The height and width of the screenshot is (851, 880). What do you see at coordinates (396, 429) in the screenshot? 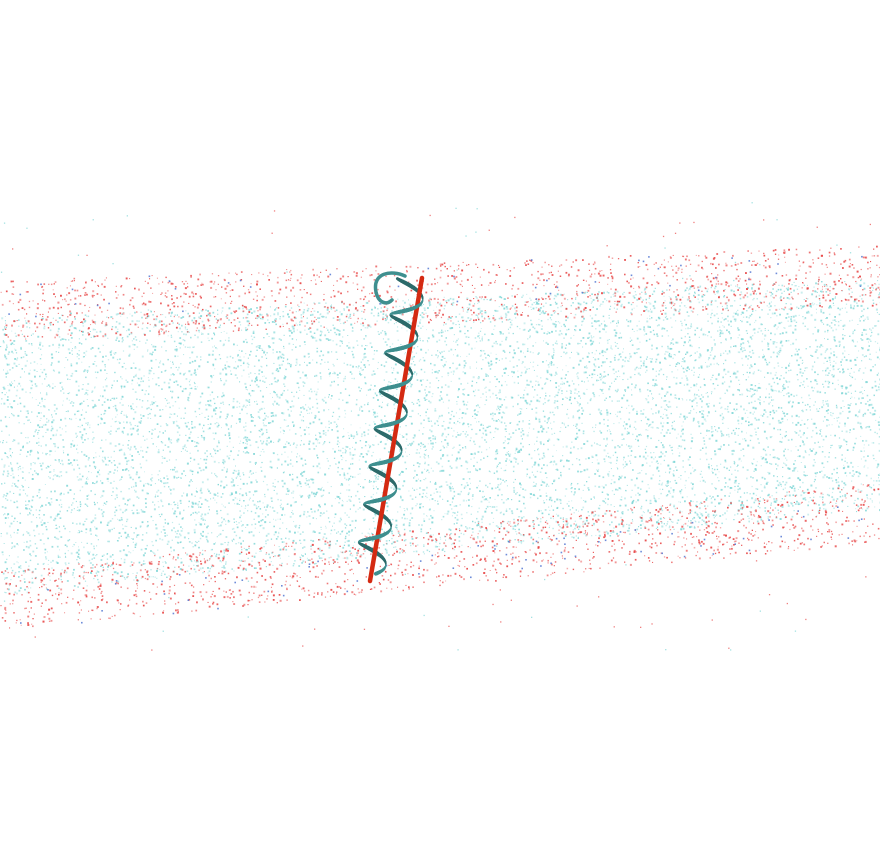
I see `helix-axis-line` at bounding box center [396, 429].